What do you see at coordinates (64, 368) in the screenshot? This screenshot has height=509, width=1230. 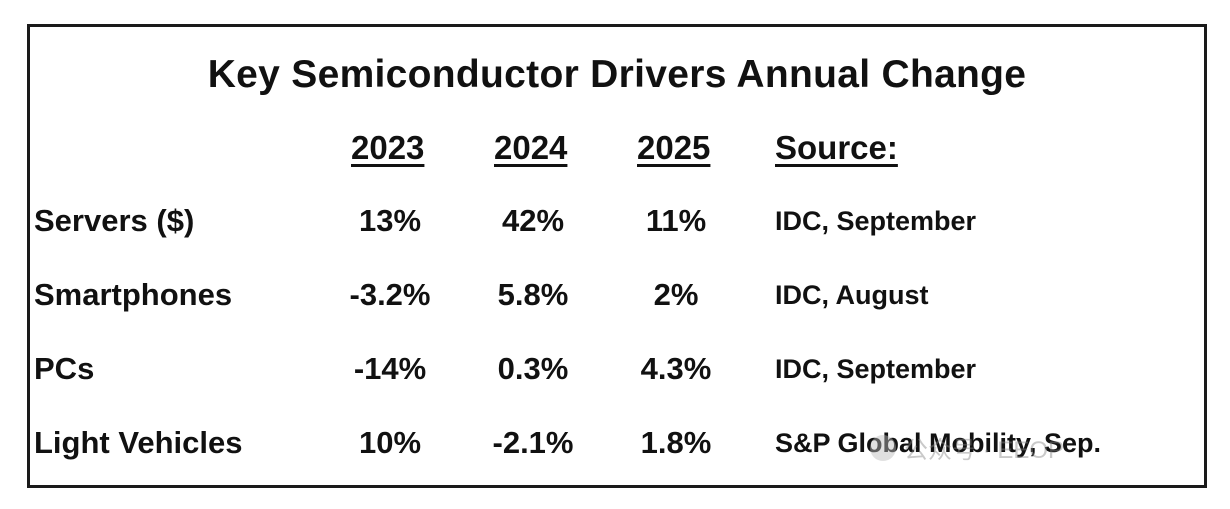 I see `row-label-pcs: PCs` at bounding box center [64, 368].